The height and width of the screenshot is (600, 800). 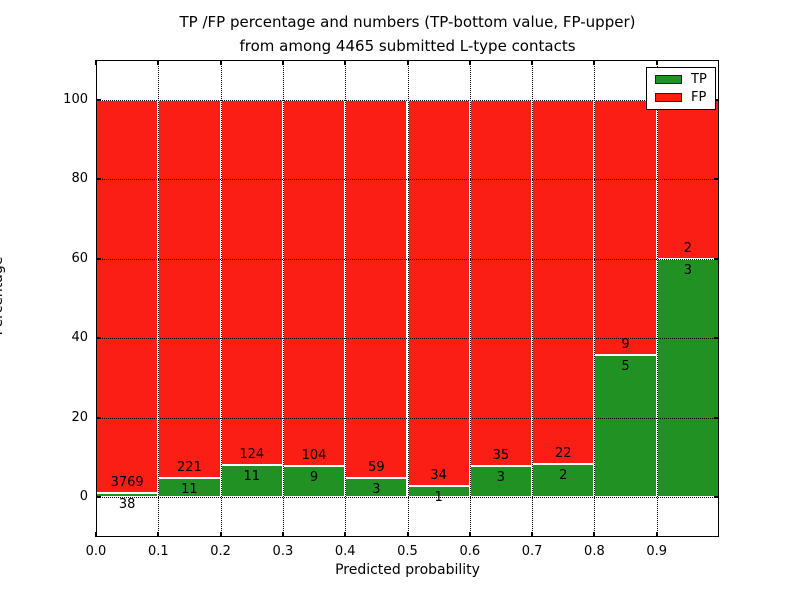 I want to click on bar-fp-count-label: 9, so click(x=625, y=345).